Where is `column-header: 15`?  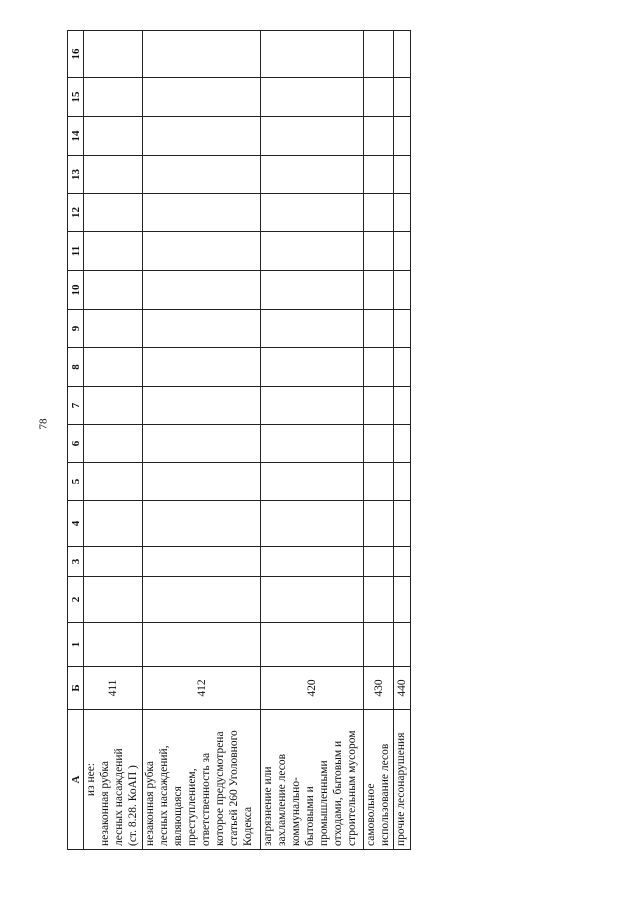
column-header: 15 is located at coordinates (75, 97).